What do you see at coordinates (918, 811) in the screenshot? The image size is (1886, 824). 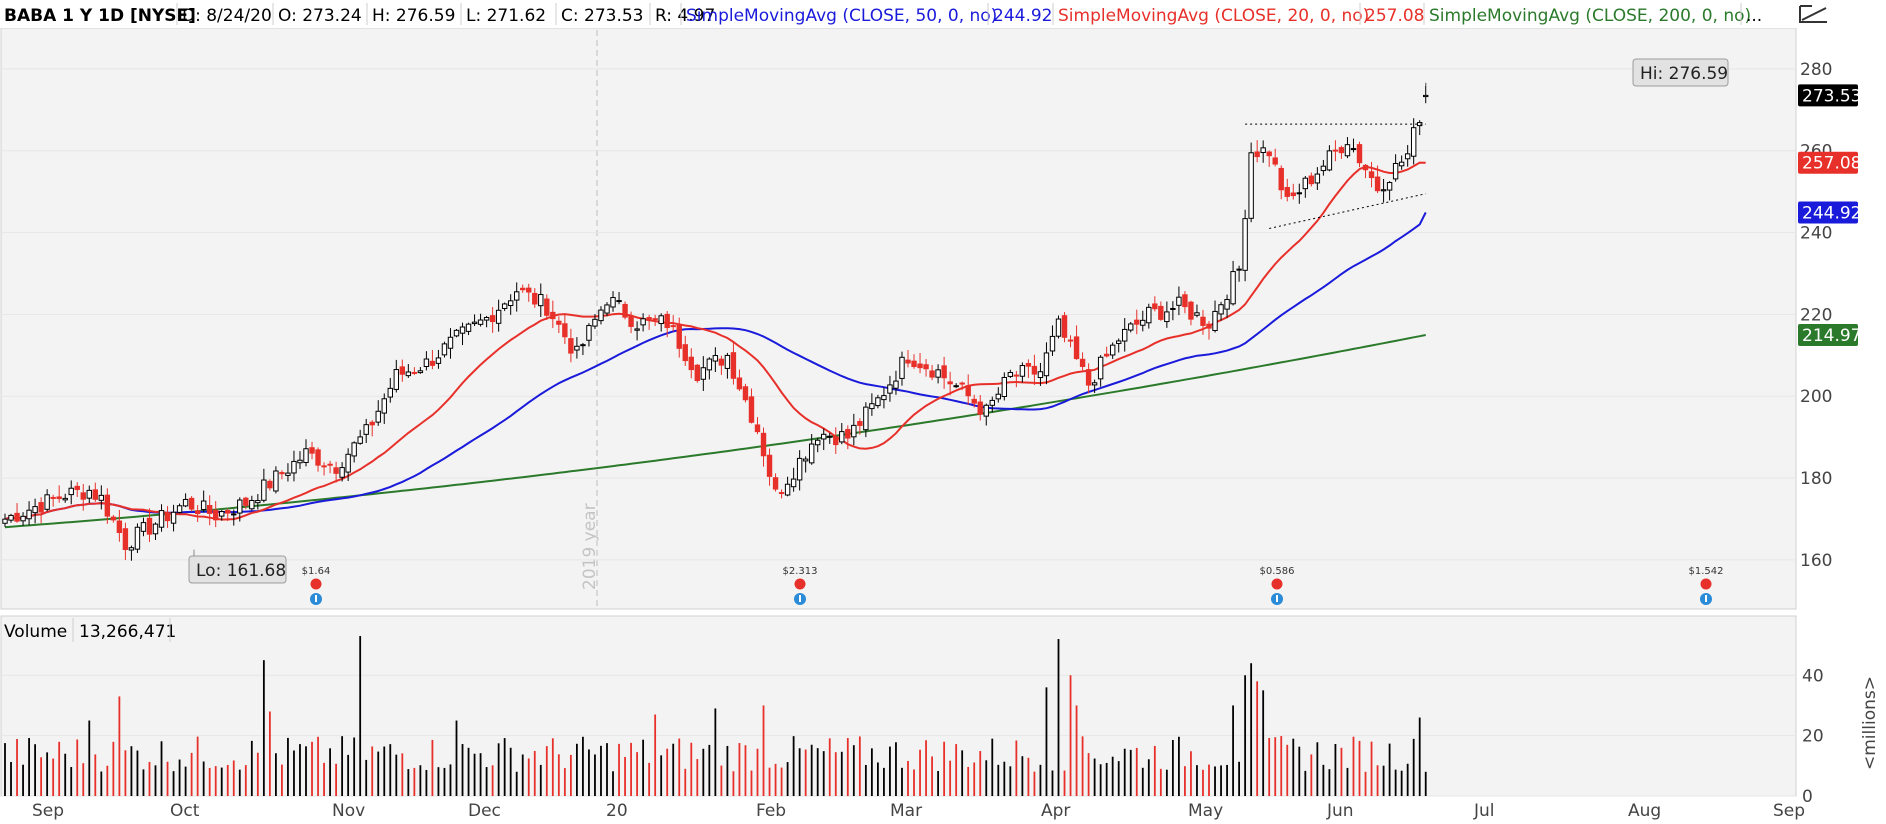 I see `time-axis: Sep Oct Nov Dec 20 Feb Mar Apr May Jun Jul Aug Sep` at bounding box center [918, 811].